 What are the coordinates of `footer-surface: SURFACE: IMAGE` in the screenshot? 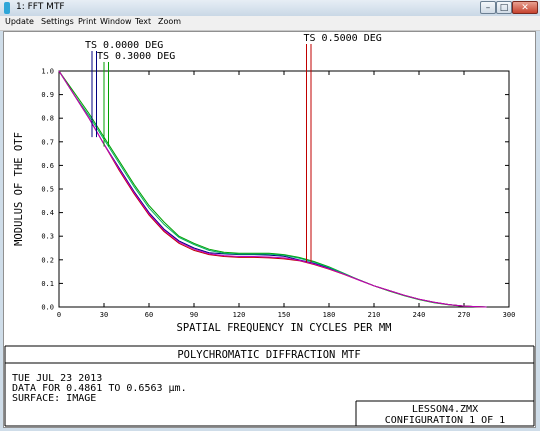 It's located at (54, 398).